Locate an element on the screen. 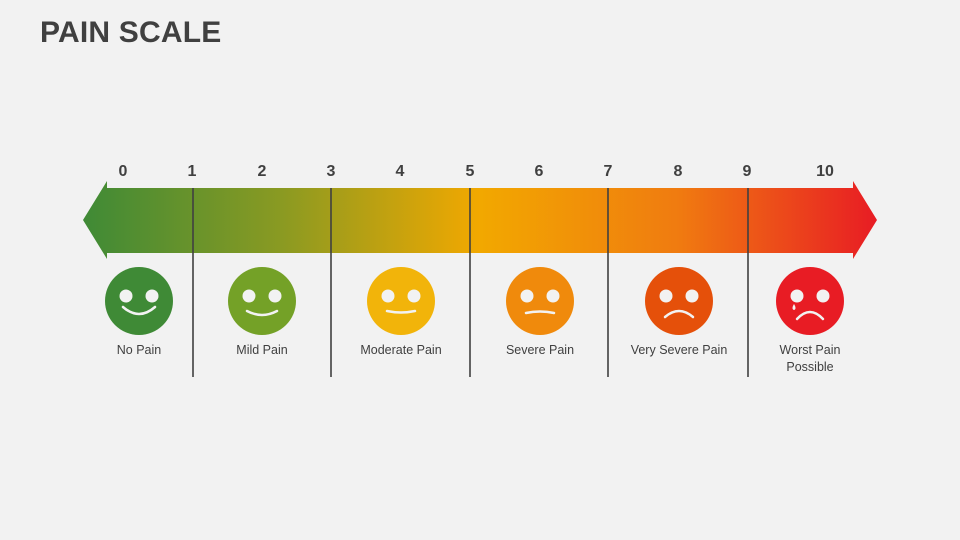 Image resolution: width=960 pixels, height=540 pixels. scale-number: 2 is located at coordinates (262, 171).